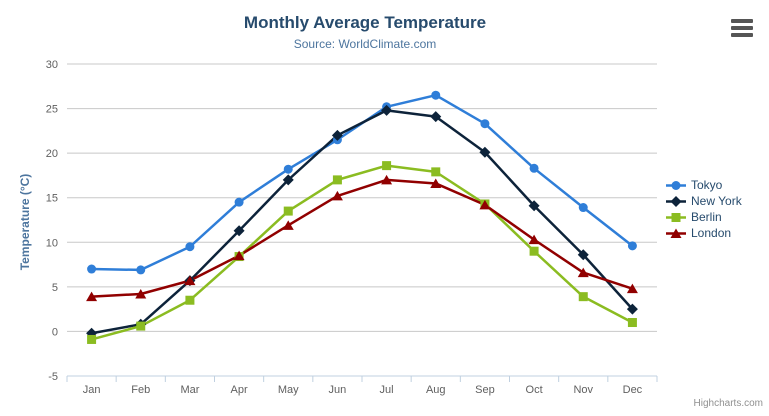  Describe the element at coordinates (387, 390) in the screenshot. I see `x-axis-label: Jul` at that location.